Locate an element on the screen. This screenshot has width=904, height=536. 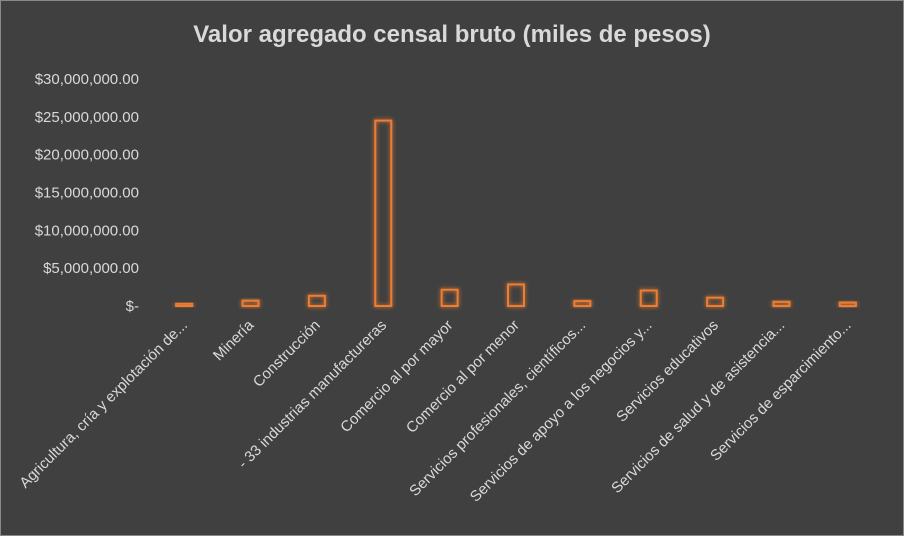
y-tick-label: $25,000,000.00 is located at coordinates (87, 117).